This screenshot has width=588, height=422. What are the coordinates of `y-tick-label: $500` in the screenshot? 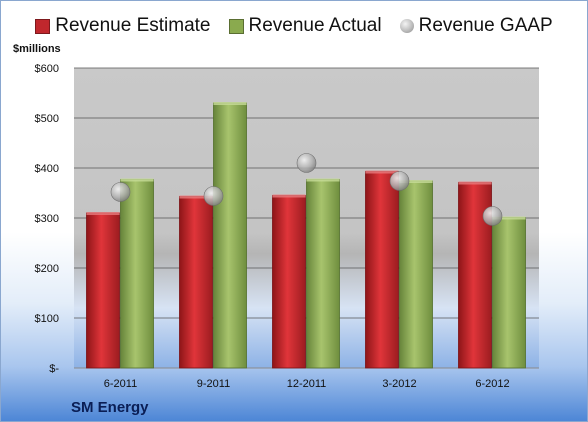 It's located at (47, 119).